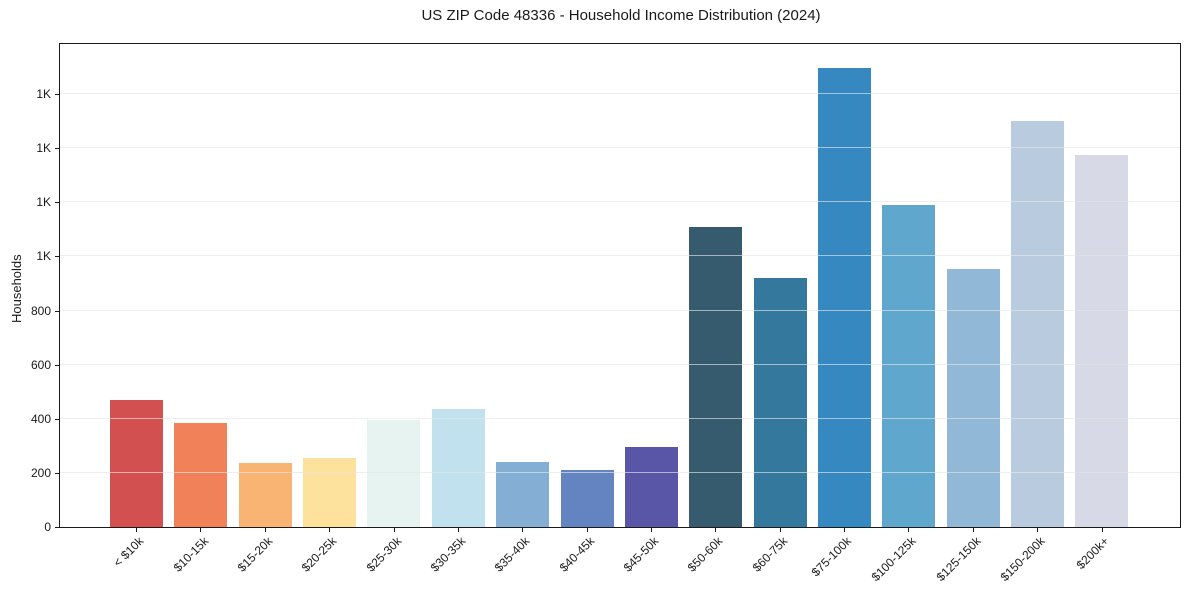 The width and height of the screenshot is (1189, 590). Describe the element at coordinates (716, 376) in the screenshot. I see `bar--50-60k` at that location.